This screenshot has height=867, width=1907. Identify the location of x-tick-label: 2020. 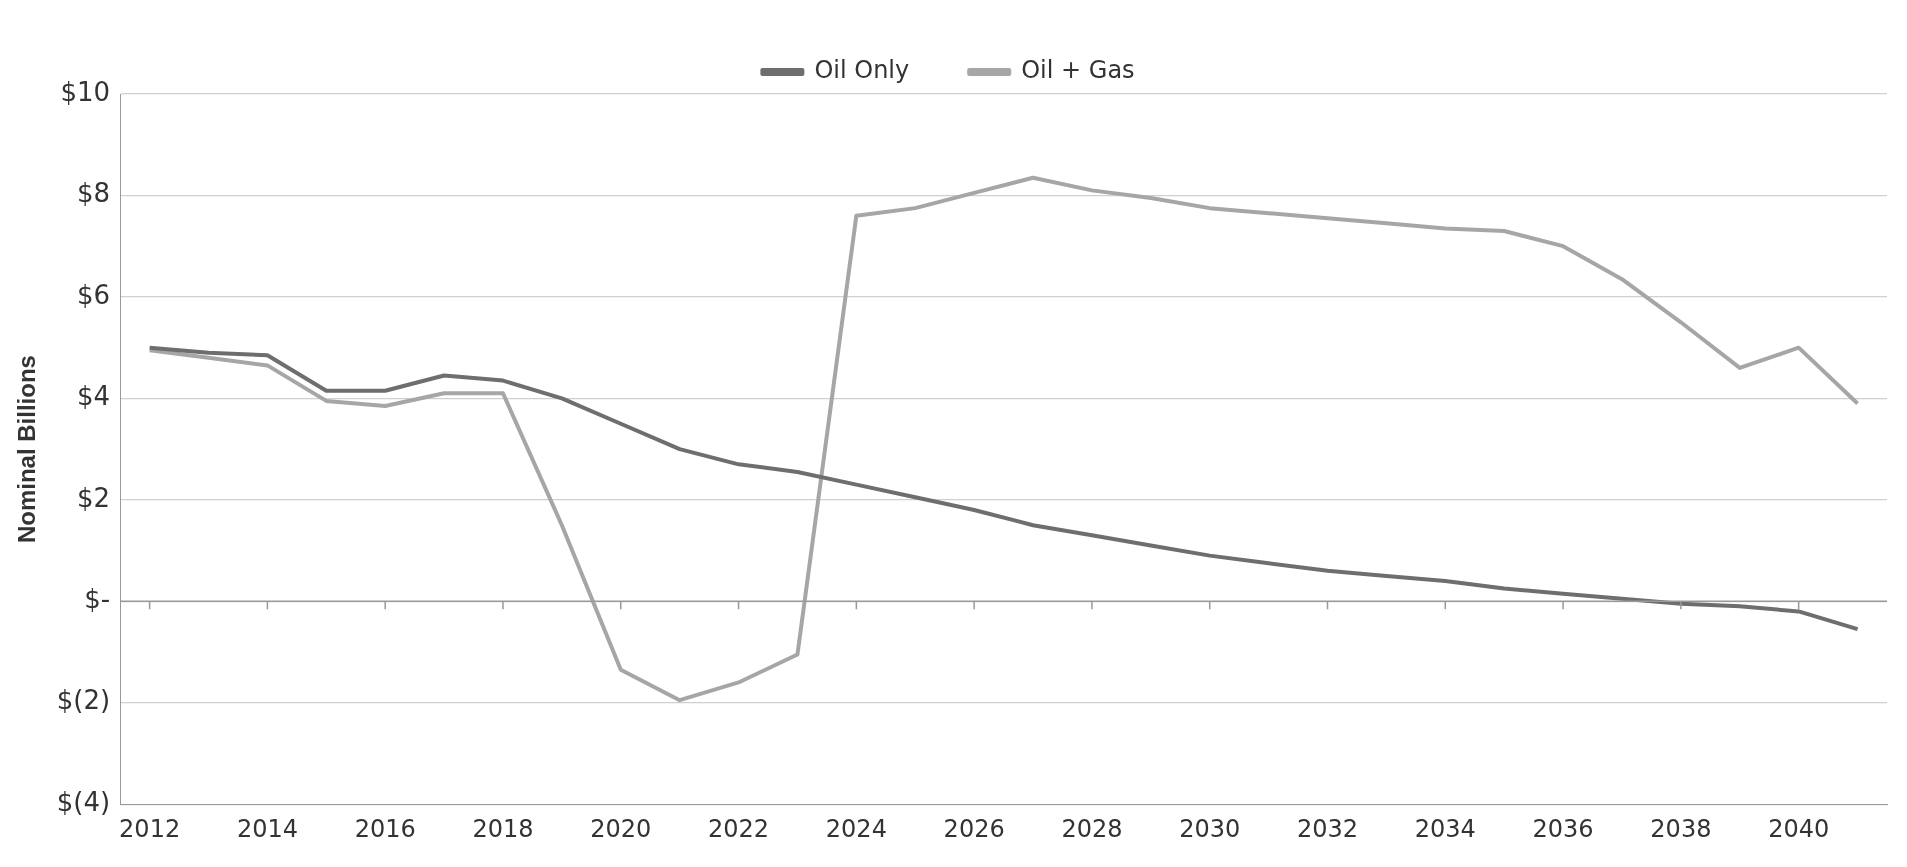
(621, 828).